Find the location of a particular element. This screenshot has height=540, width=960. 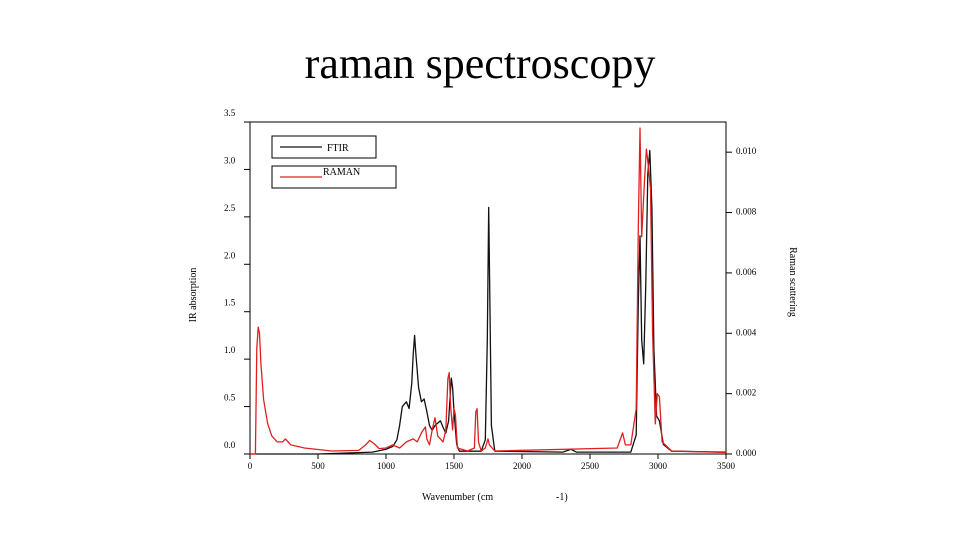

x-tick-label: 3500 is located at coordinates (726, 466).